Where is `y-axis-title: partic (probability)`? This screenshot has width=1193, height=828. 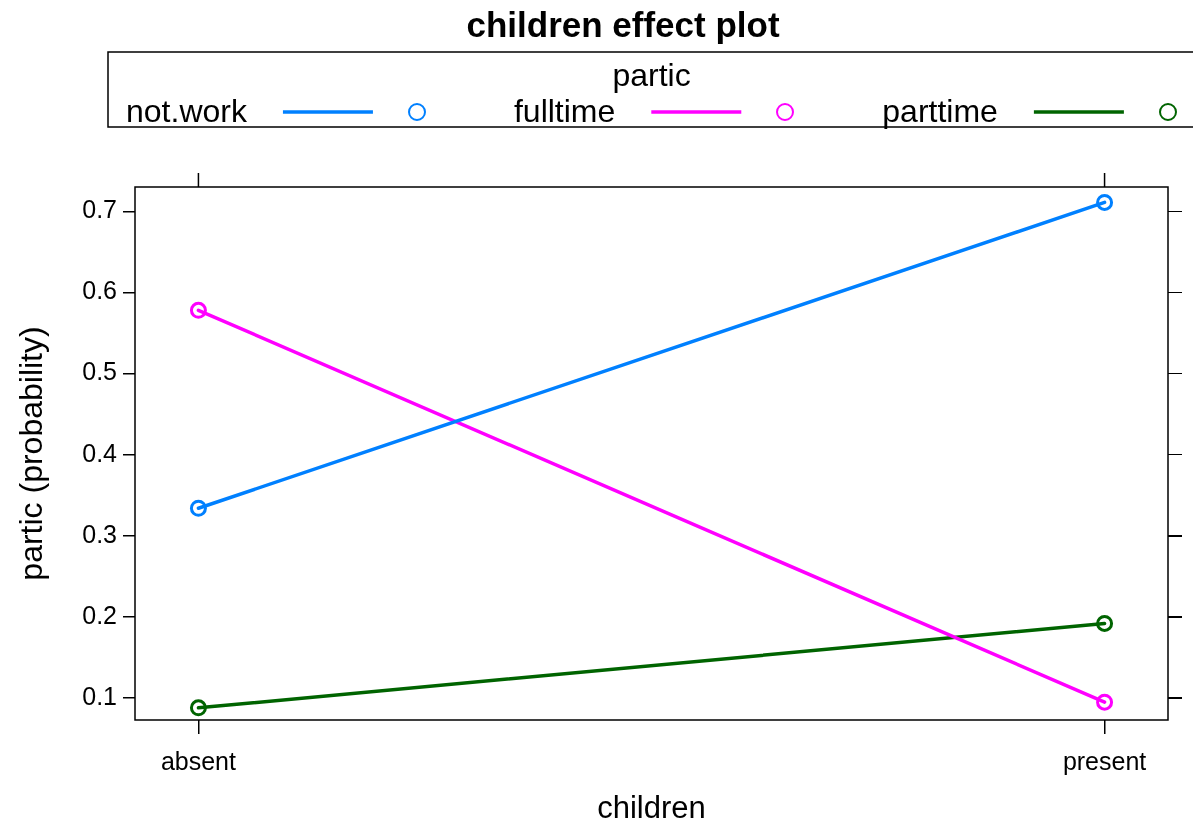 y-axis-title: partic (probability) is located at coordinates (31, 453).